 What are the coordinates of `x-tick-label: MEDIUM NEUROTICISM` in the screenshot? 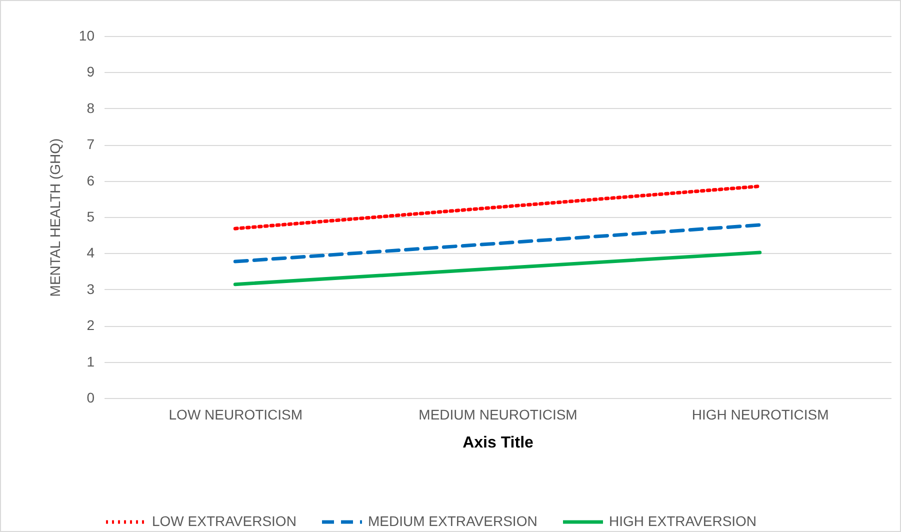 It's located at (498, 414).